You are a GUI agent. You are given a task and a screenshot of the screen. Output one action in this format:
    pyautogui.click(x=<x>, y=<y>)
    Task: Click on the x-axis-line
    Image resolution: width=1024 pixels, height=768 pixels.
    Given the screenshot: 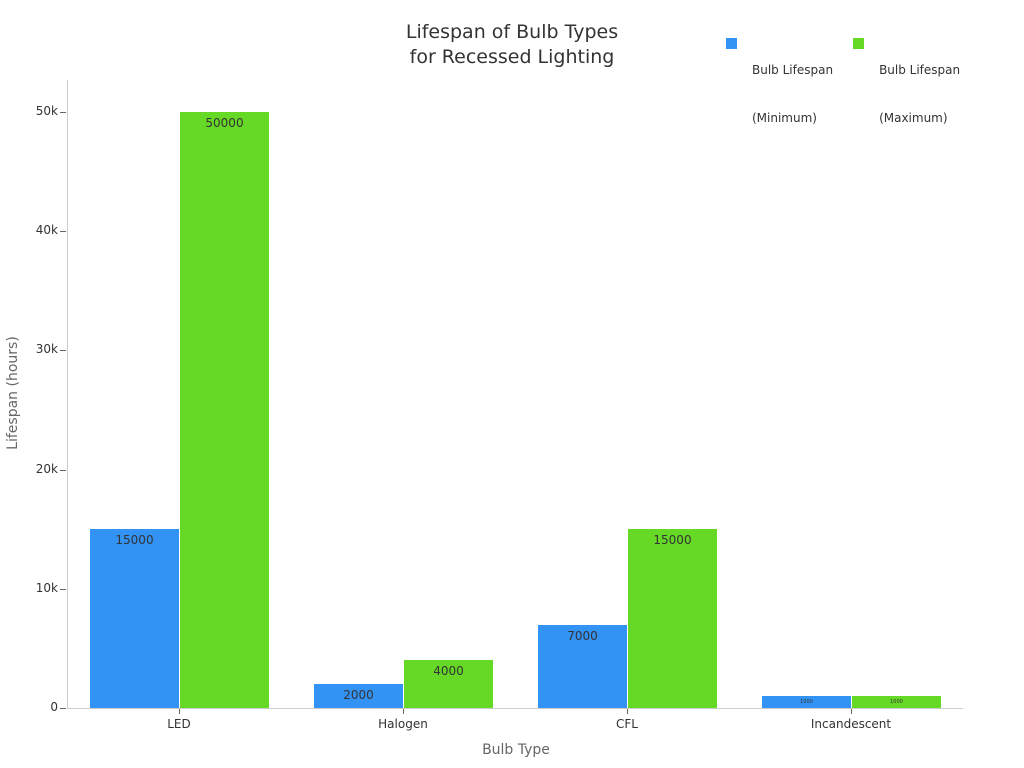 What is the action you would take?
    pyautogui.click(x=515, y=708)
    